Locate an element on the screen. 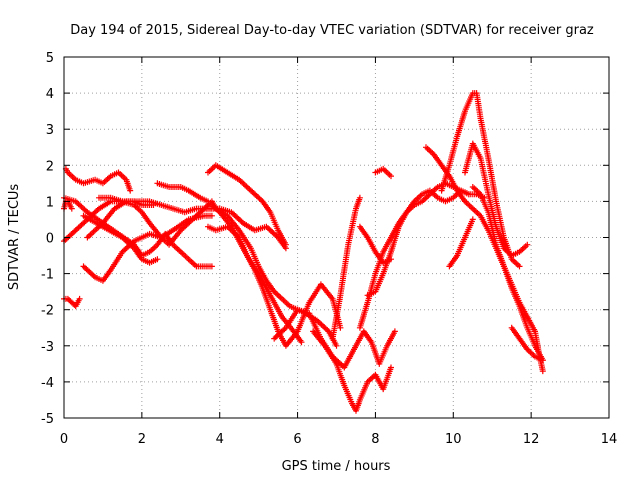  series-sat-u is located at coordinates (383, 172).